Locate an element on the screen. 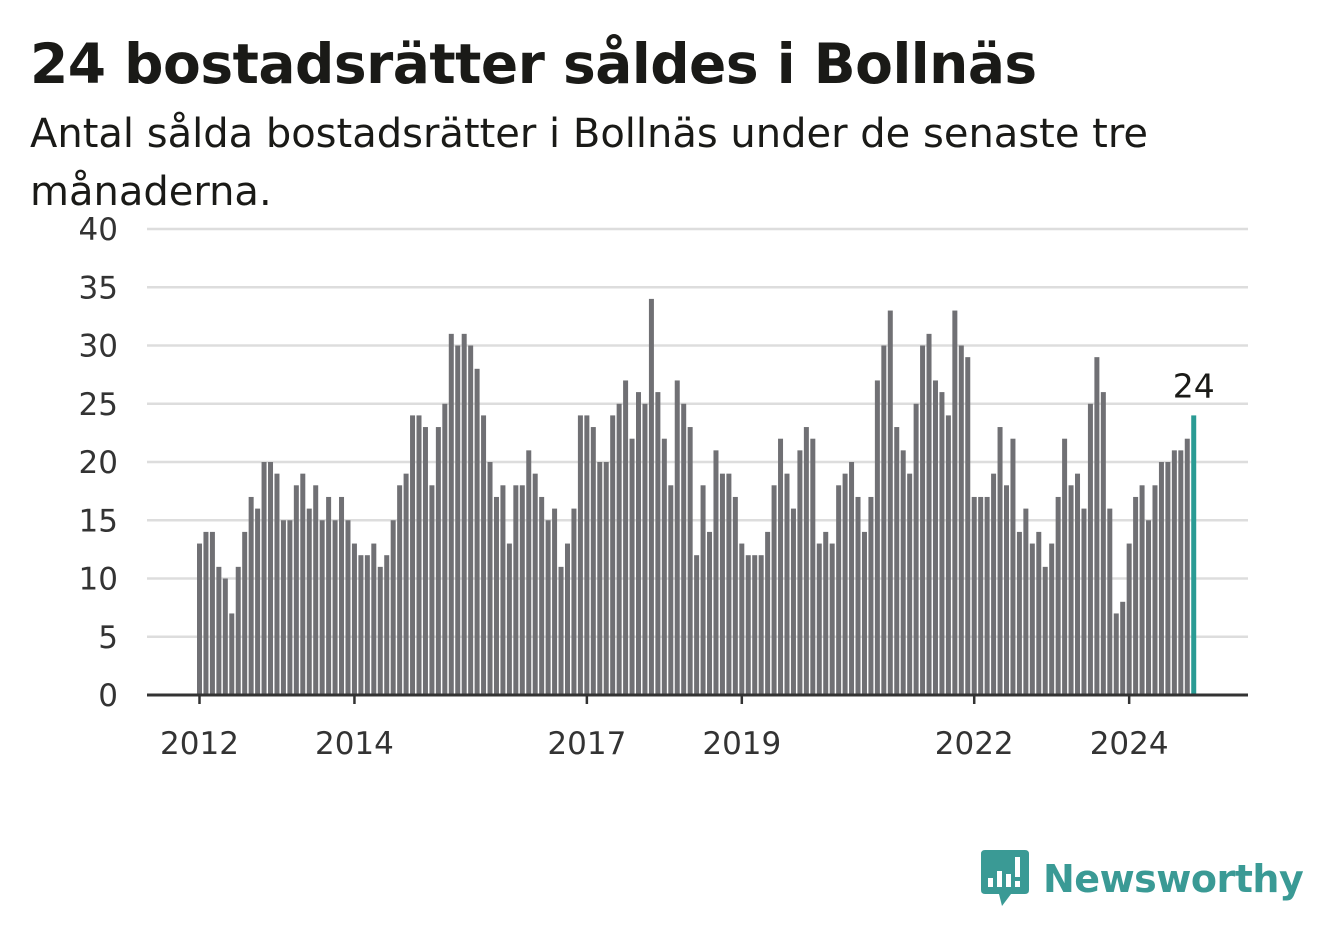 This screenshot has height=939, width=1322. y-tick-label: 0 is located at coordinates (108, 696).